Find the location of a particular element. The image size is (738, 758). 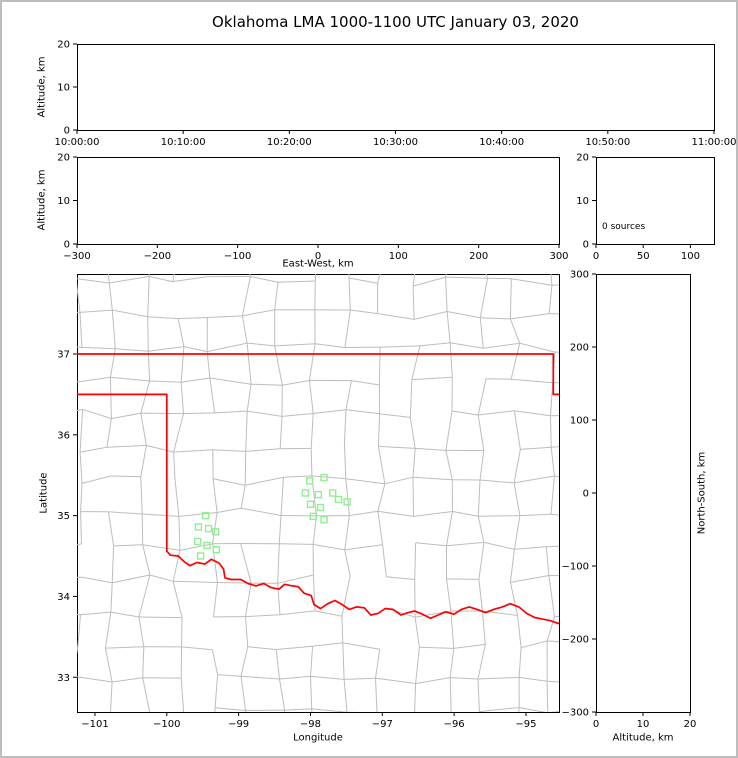

time-panel-y-axis-label: Altitude, km is located at coordinates (42, 87).